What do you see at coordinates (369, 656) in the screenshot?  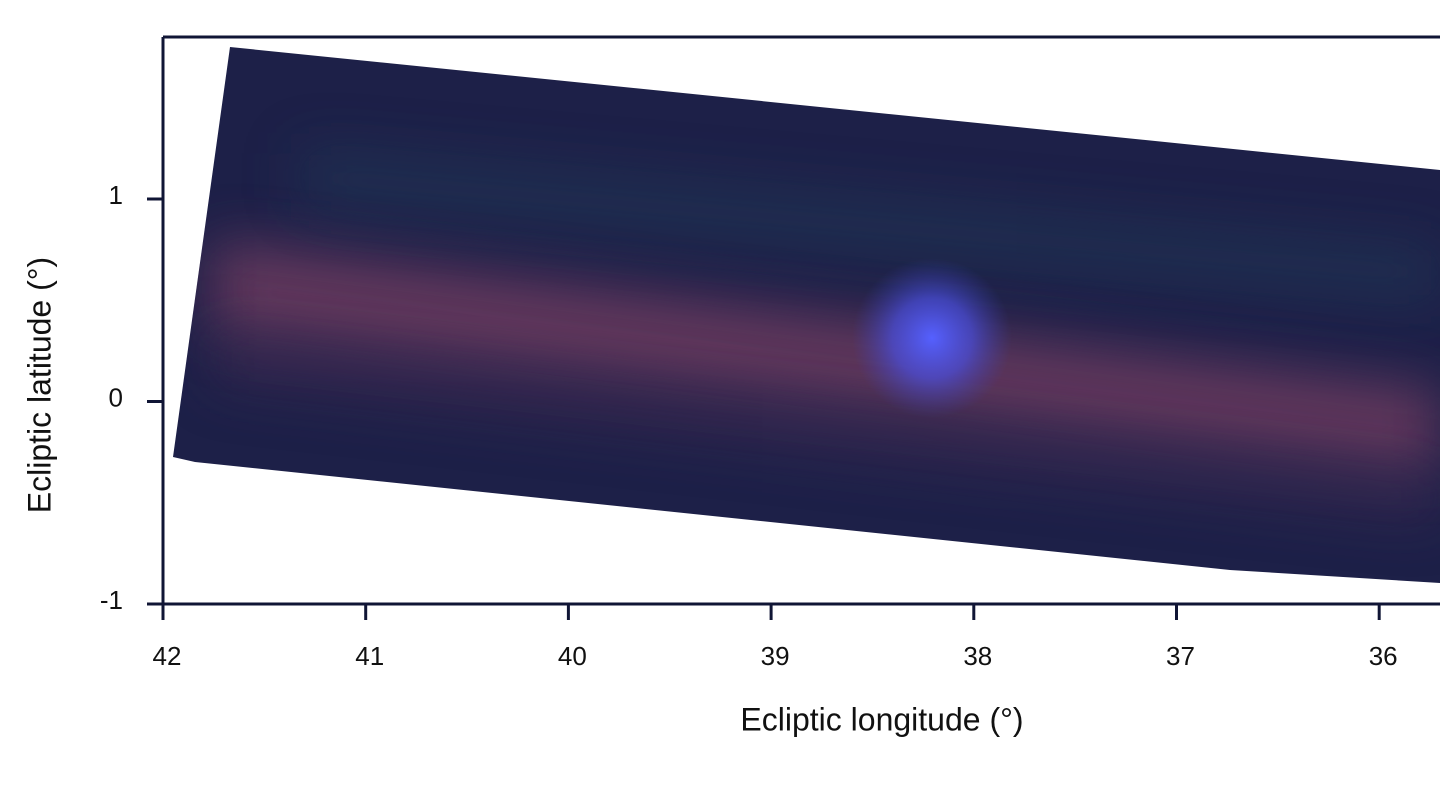 I see `x-tick-label: 41` at bounding box center [369, 656].